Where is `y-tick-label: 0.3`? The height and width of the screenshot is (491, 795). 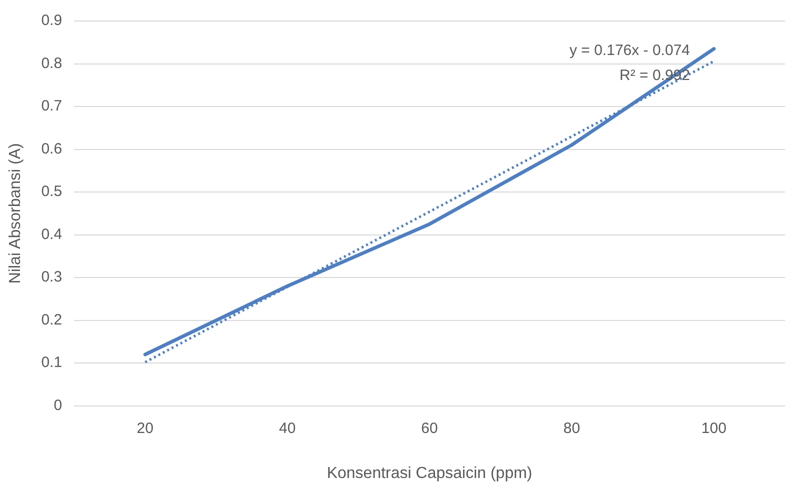
y-tick-label: 0.3 is located at coordinates (51, 277).